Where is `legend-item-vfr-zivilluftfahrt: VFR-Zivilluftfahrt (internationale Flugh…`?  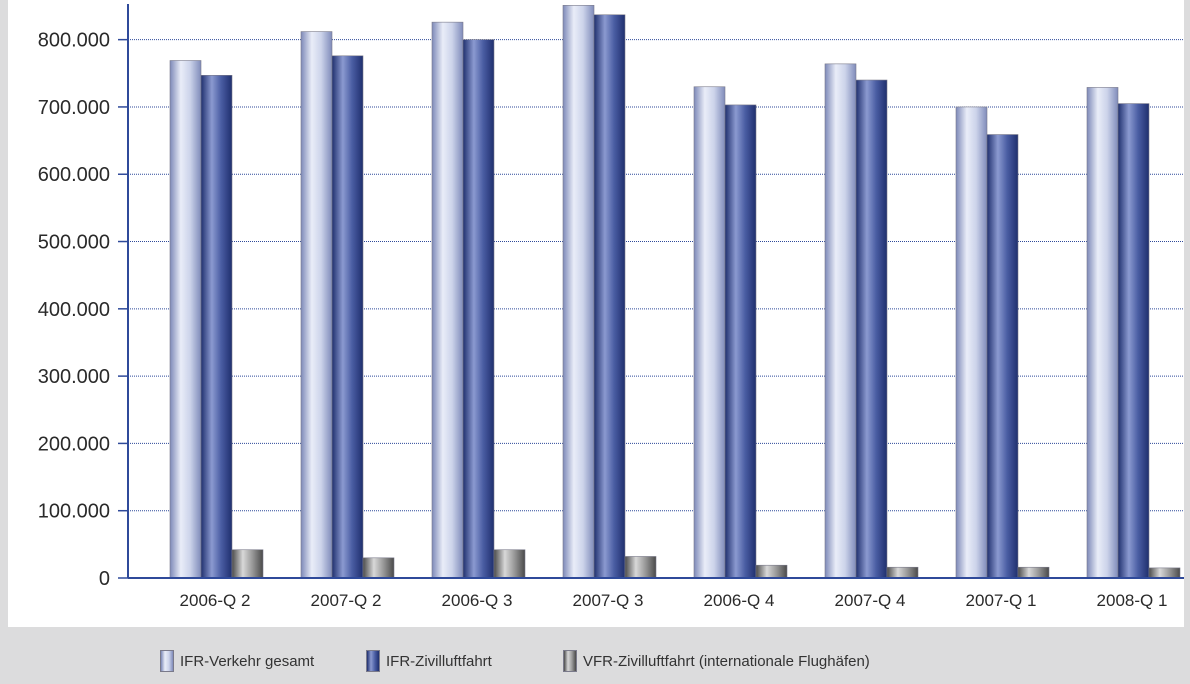
legend-item-vfr-zivilluftfahrt: VFR-Zivilluftfahrt (internationale Flugh… is located at coordinates (716, 661).